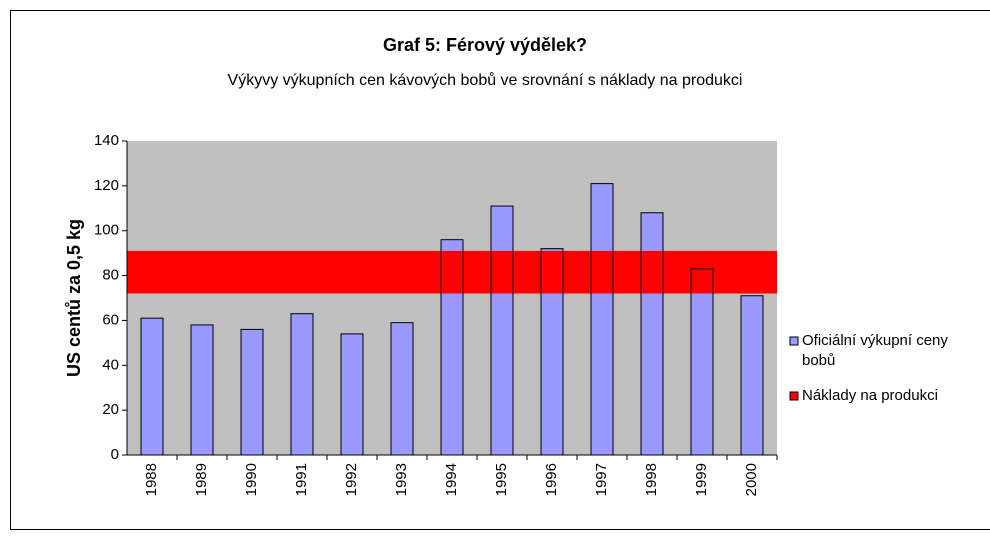  Describe the element at coordinates (110, 364) in the screenshot. I see `y-tick-label: 40` at that location.